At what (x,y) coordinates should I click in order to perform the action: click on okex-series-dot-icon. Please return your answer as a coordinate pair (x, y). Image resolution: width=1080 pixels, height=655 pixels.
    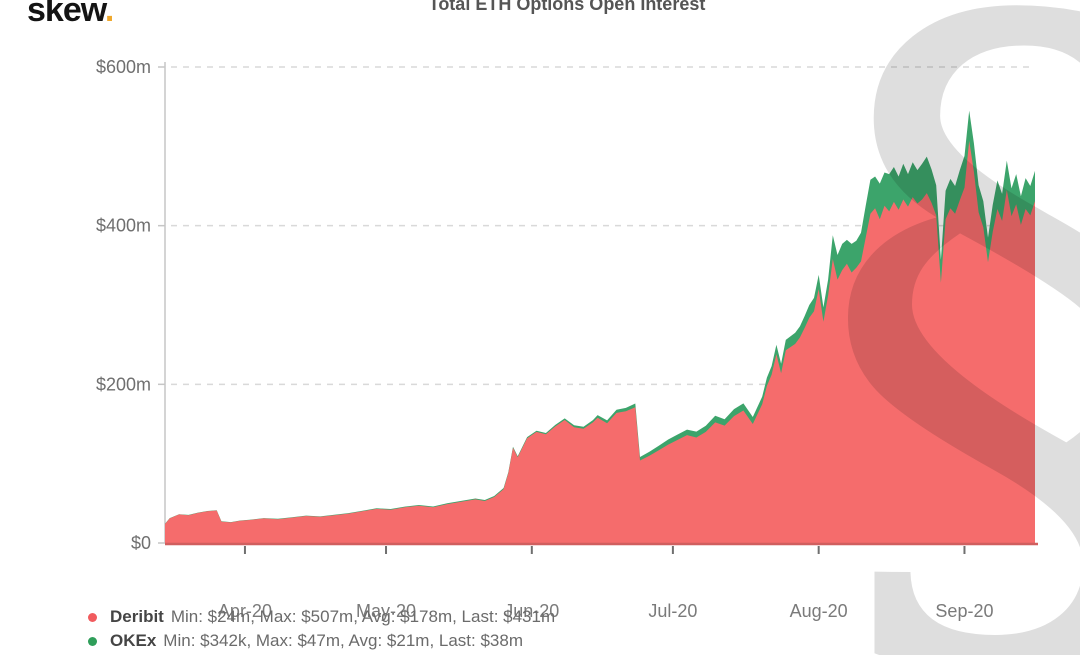
    Looking at the image, I should click on (92, 641).